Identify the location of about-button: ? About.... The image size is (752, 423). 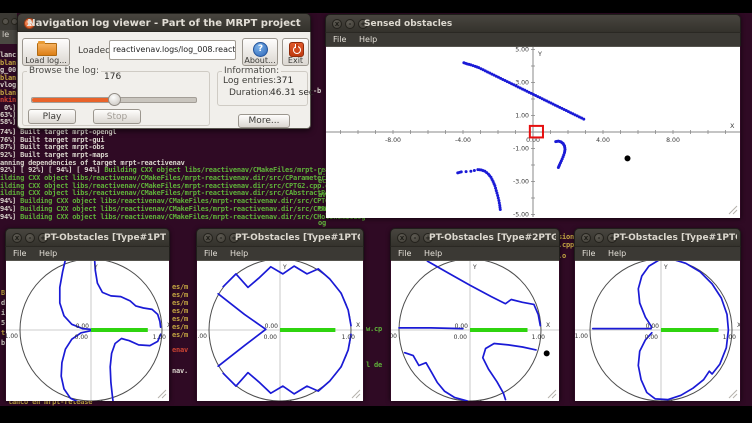
(260, 52).